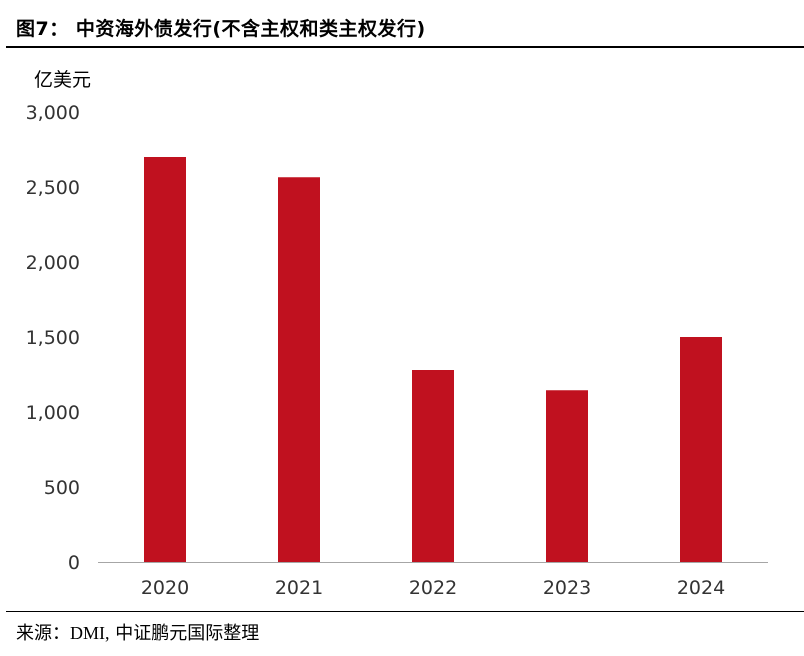  What do you see at coordinates (62, 80) in the screenshot?
I see `y-axis-unit-label: 亿美元` at bounding box center [62, 80].